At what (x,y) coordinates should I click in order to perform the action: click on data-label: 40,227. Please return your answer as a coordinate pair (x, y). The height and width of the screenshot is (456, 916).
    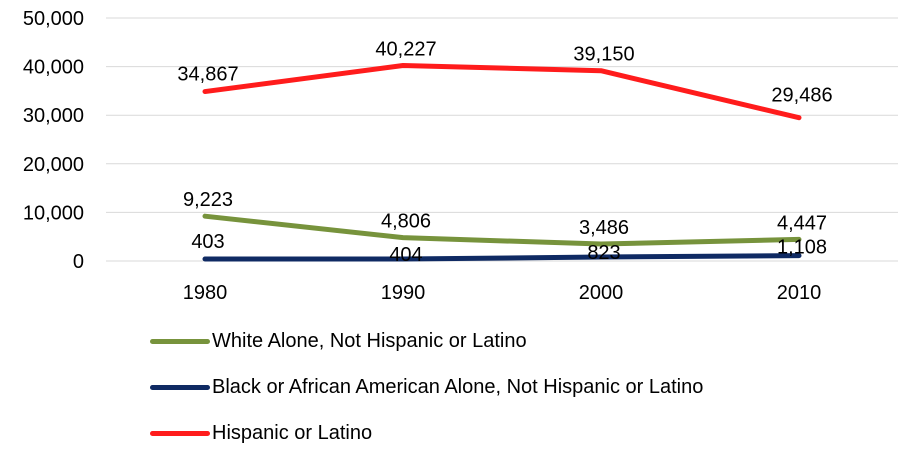
    Looking at the image, I should click on (405, 49).